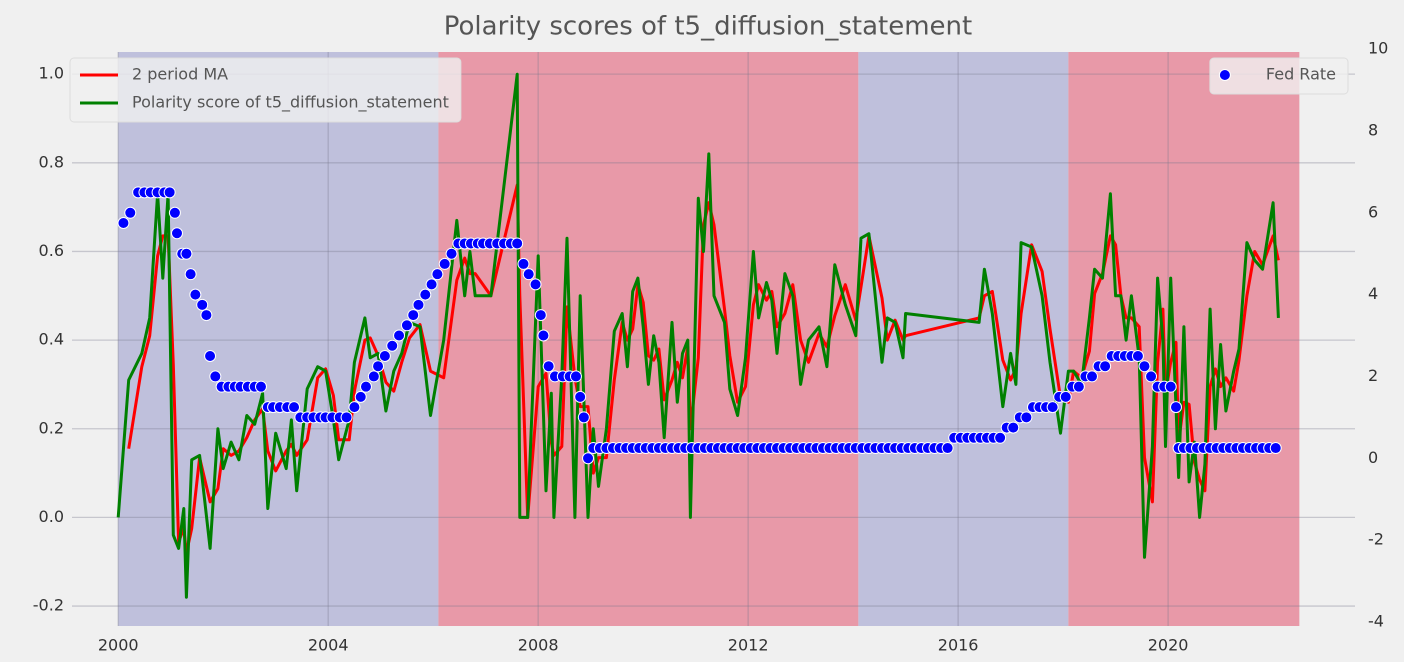 This screenshot has width=1404, height=662. What do you see at coordinates (1373, 375) in the screenshot?
I see `y2-tick-label: 2` at bounding box center [1373, 375].